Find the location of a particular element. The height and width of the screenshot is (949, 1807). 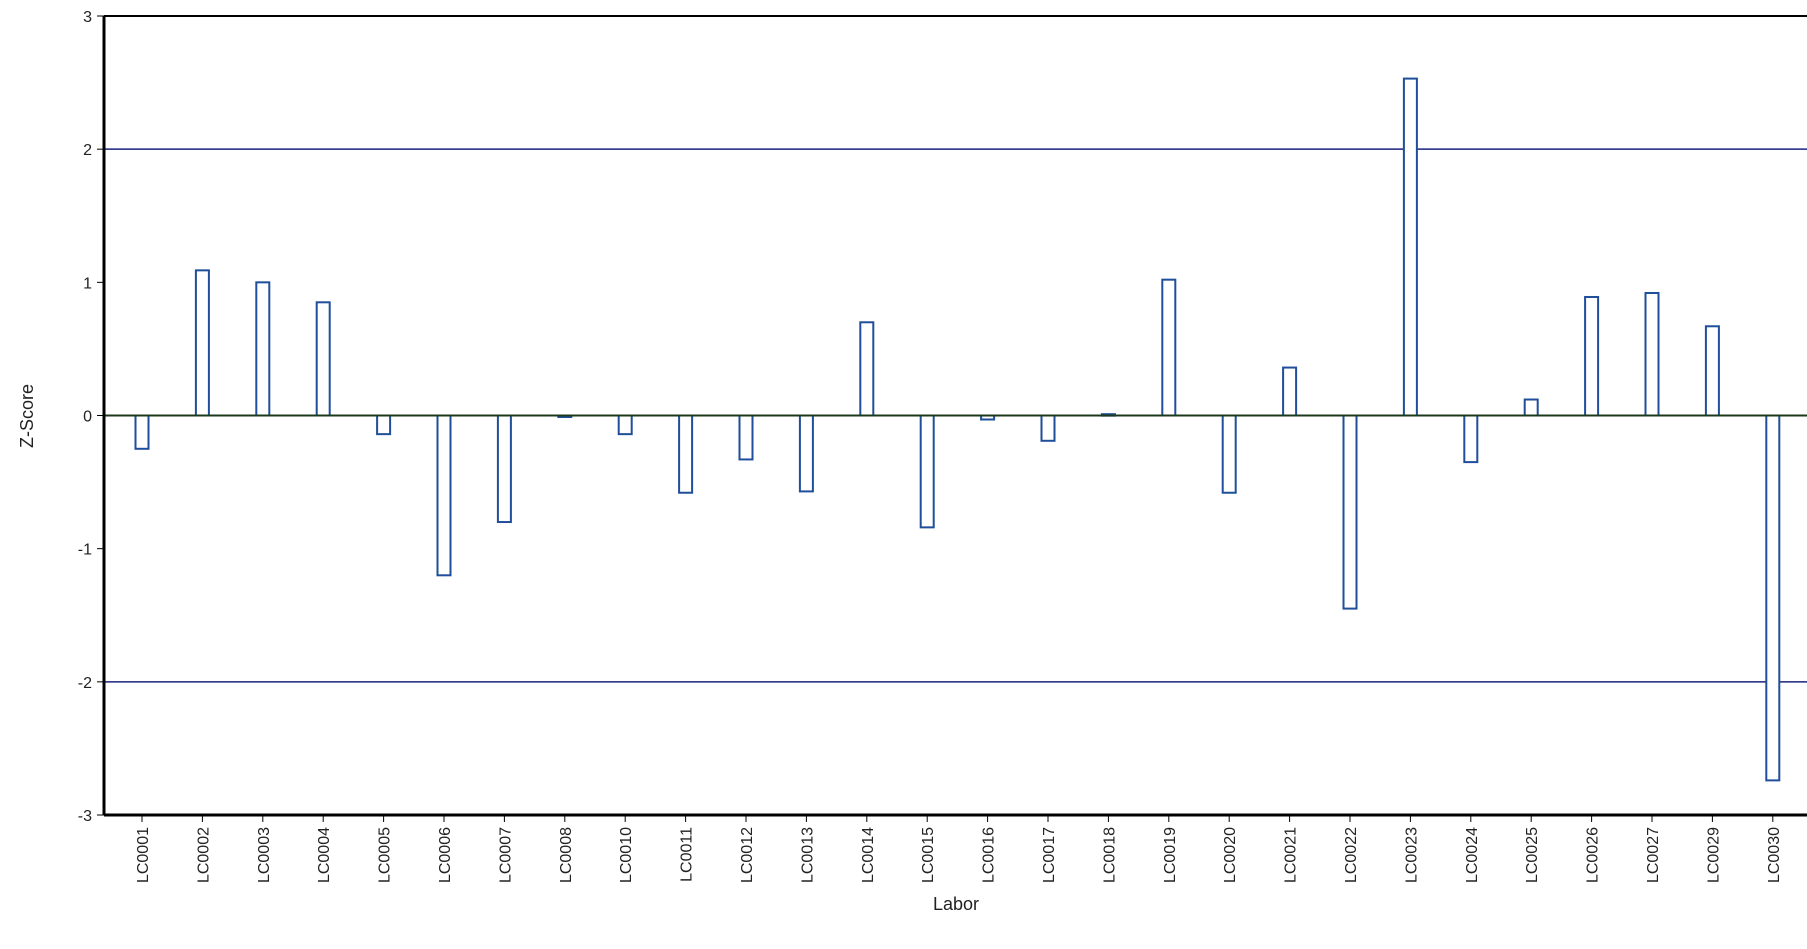

x-tick-label: LC0027 is located at coordinates (1653, 855).